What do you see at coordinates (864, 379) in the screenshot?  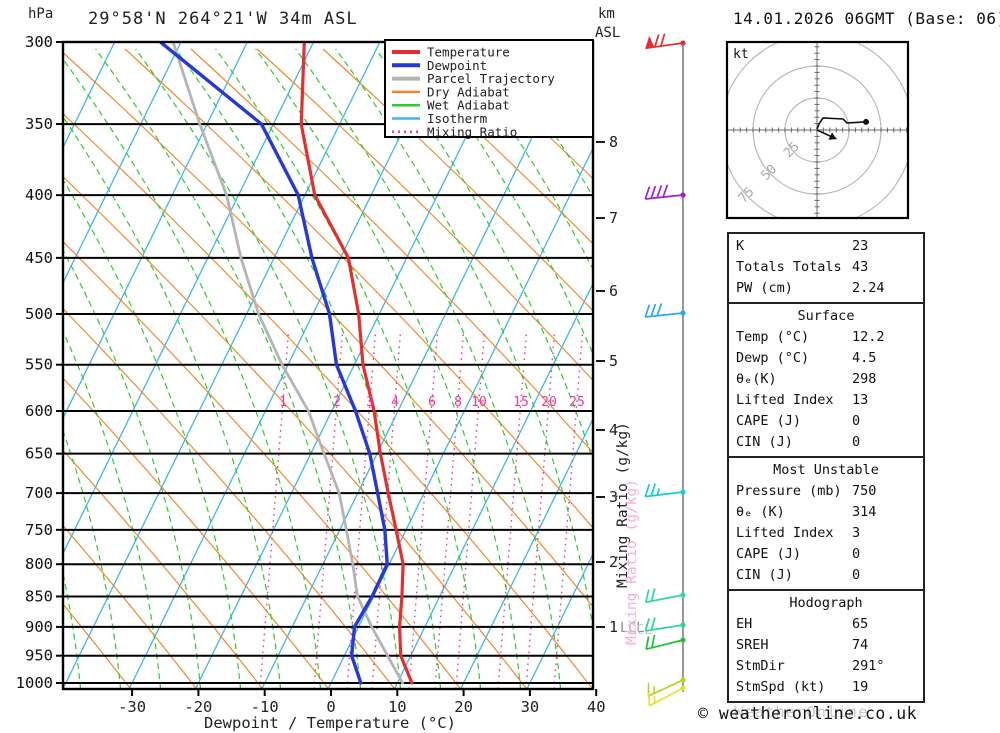 I see `stat-value: 298` at bounding box center [864, 379].